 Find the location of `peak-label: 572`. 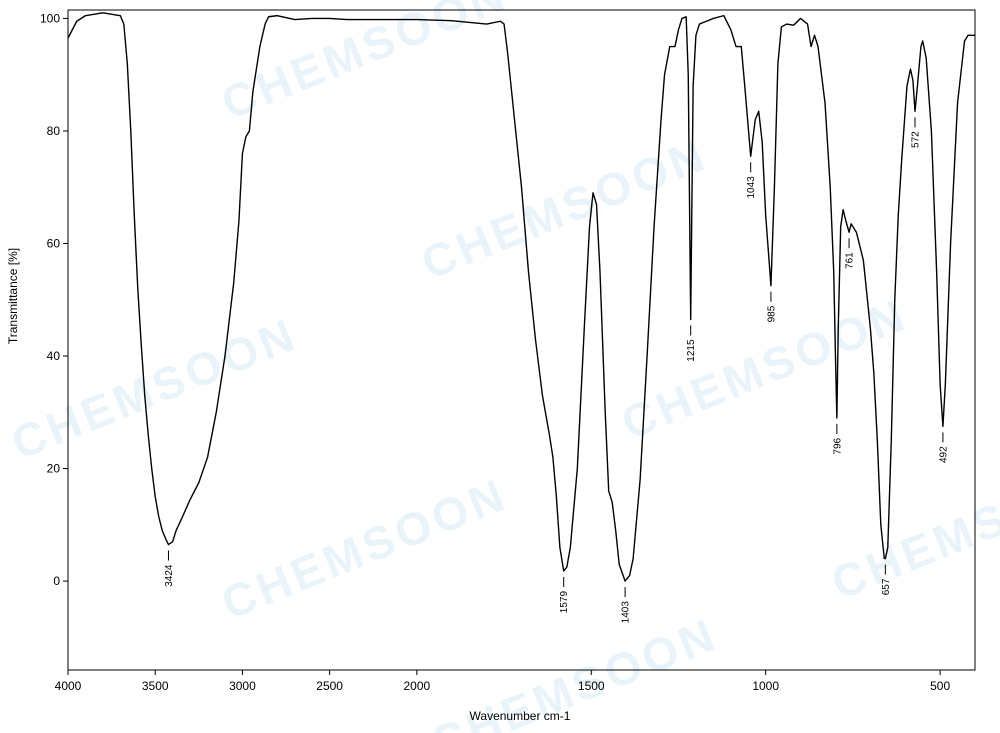

peak-label: 572 is located at coordinates (915, 139).